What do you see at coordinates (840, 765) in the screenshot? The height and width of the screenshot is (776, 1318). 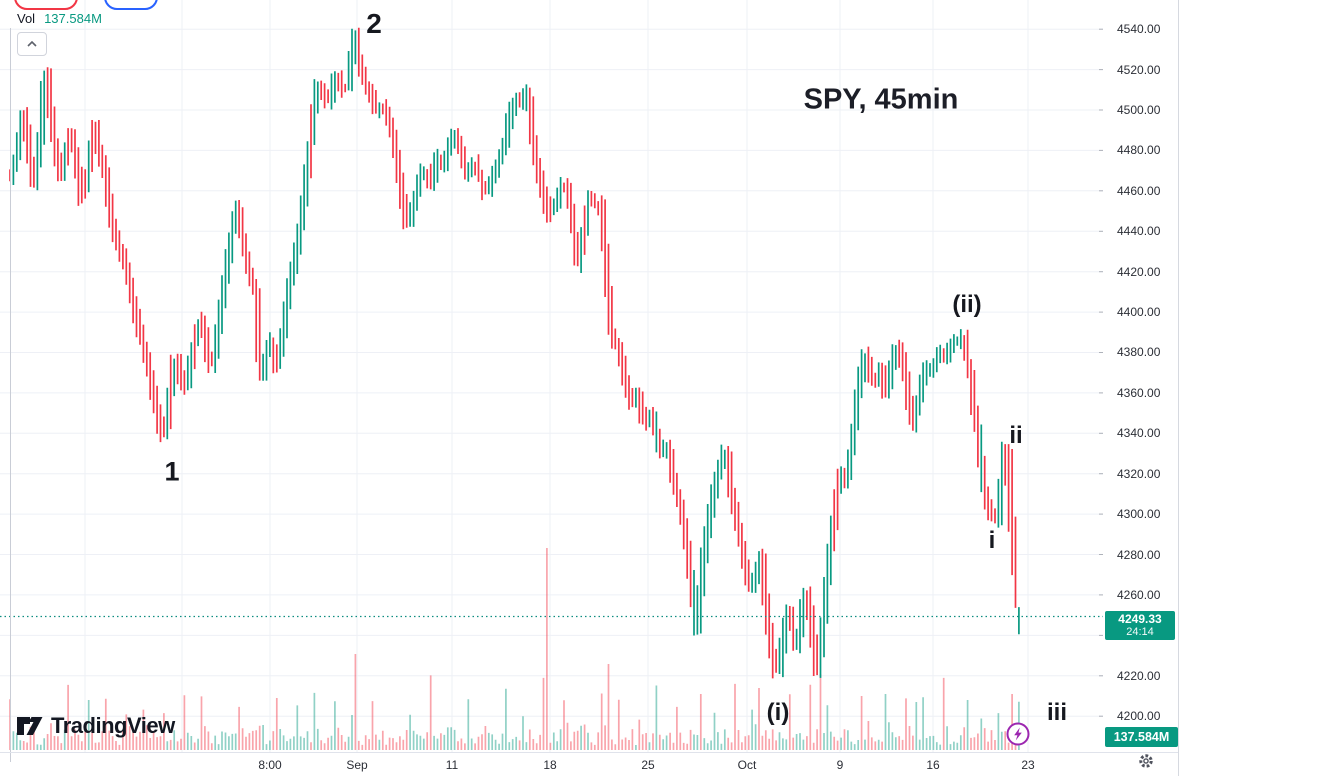 I see `time-tick-label: 9` at bounding box center [840, 765].